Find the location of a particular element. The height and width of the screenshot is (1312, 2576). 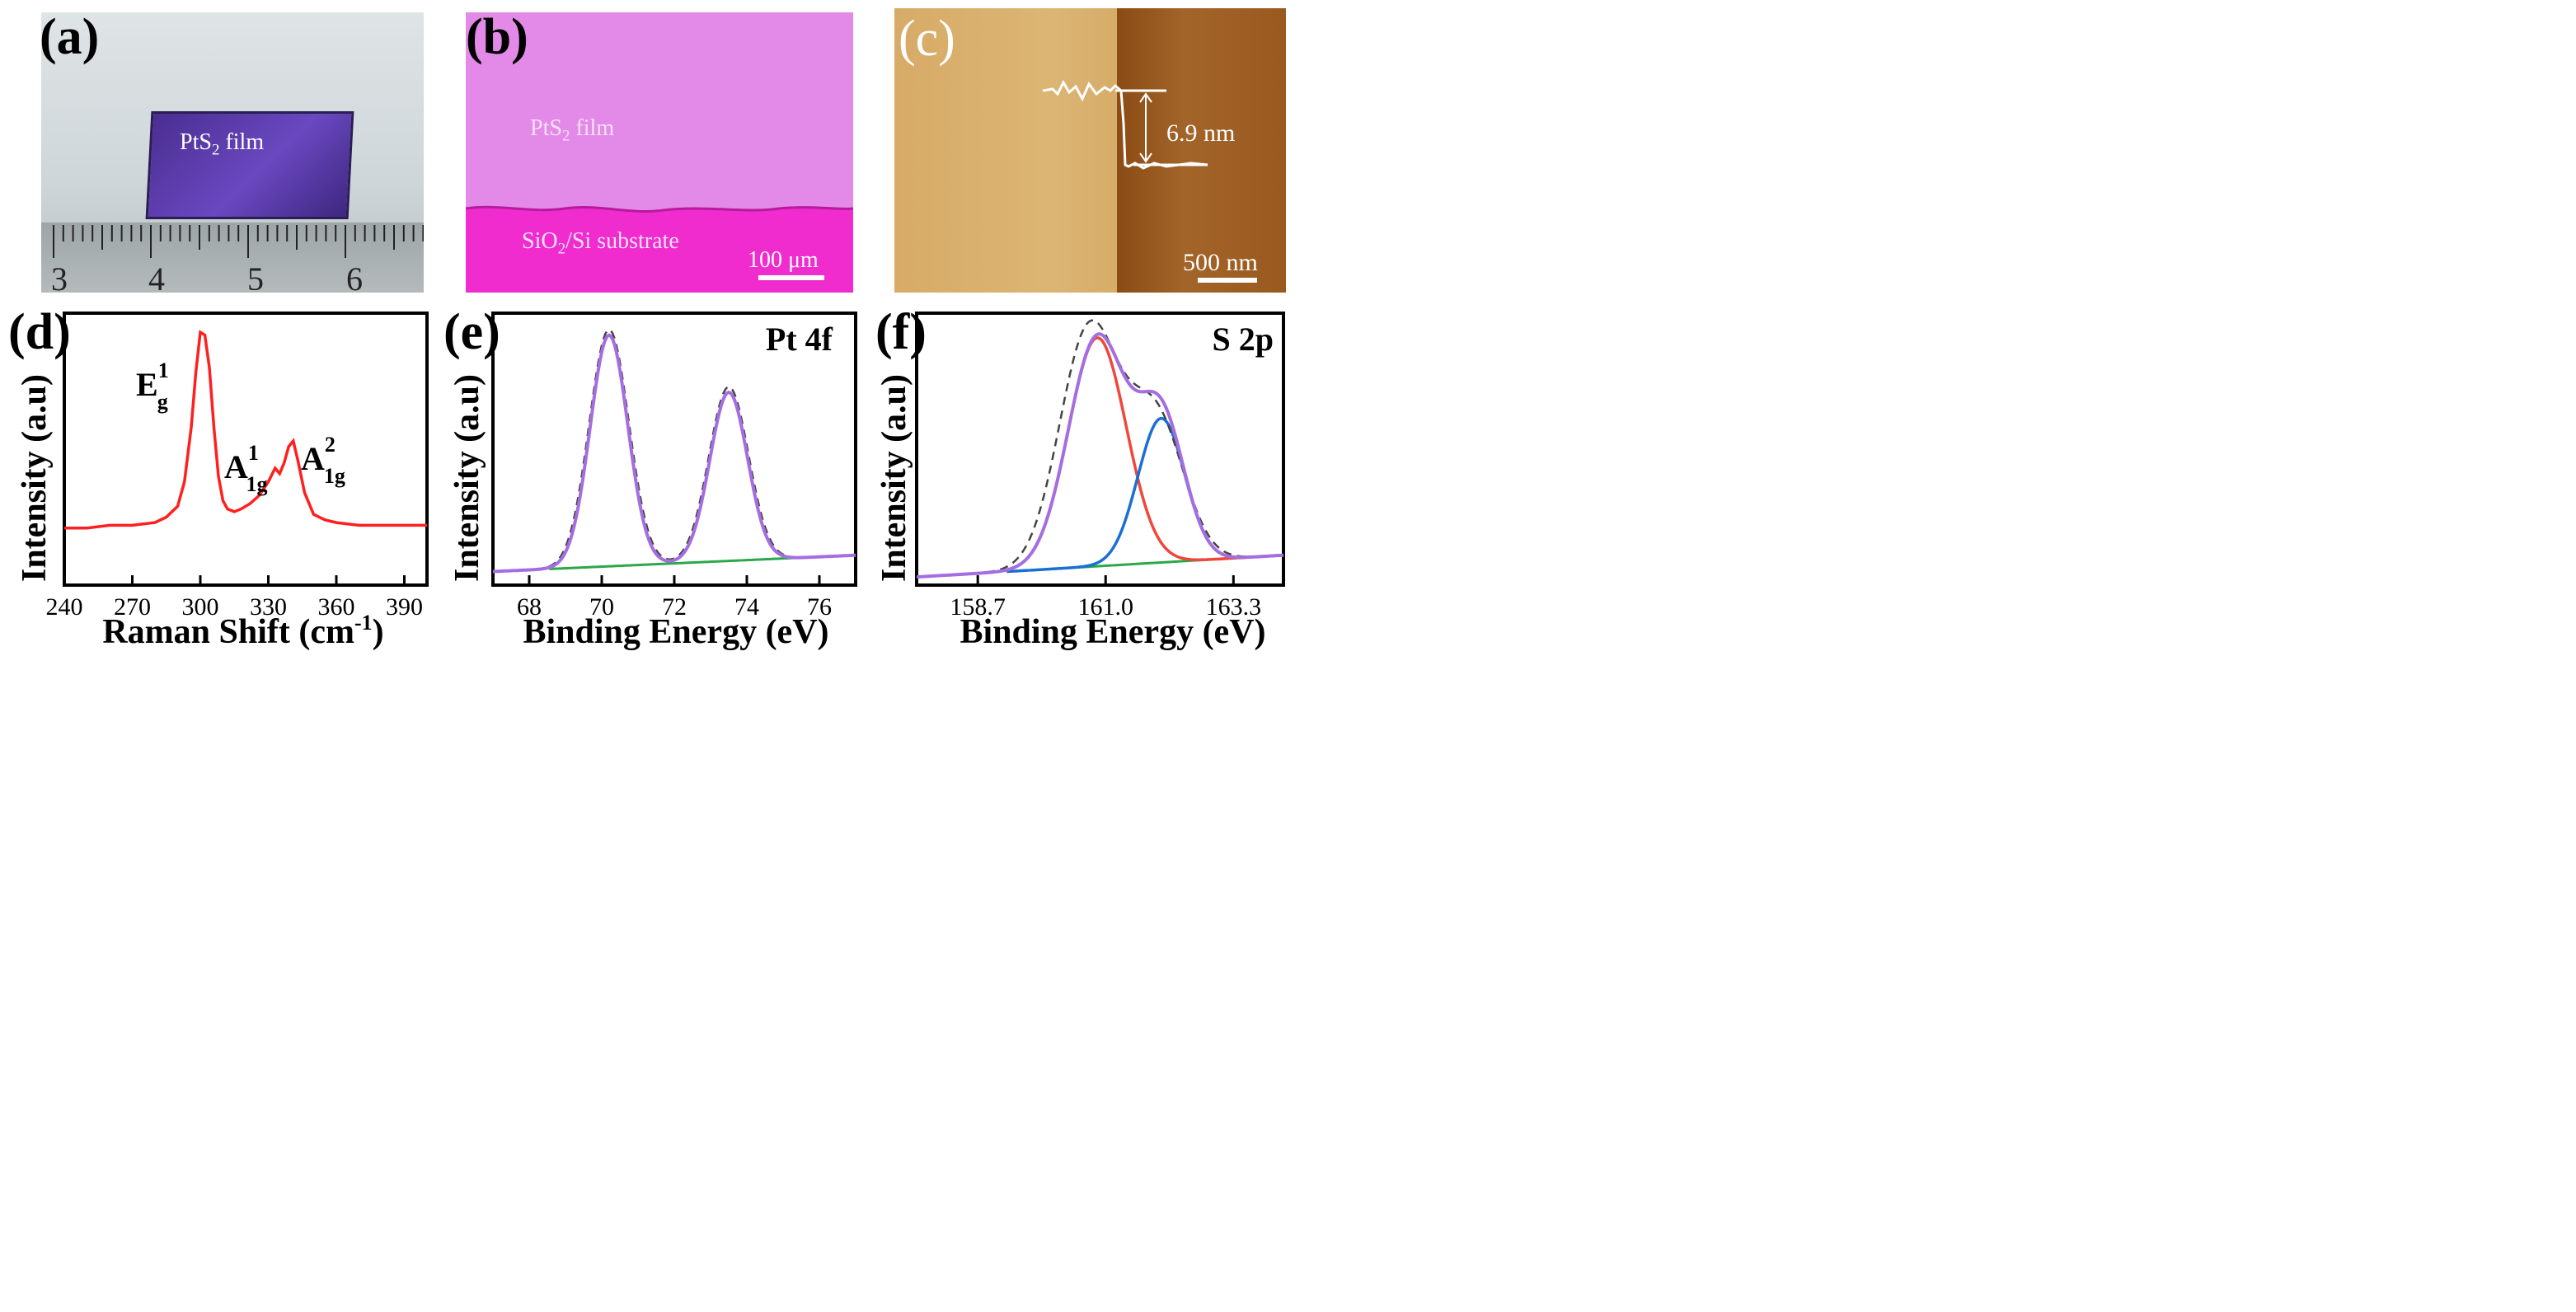

substrate-label: SiO2/Si substrate is located at coordinates (601, 243).